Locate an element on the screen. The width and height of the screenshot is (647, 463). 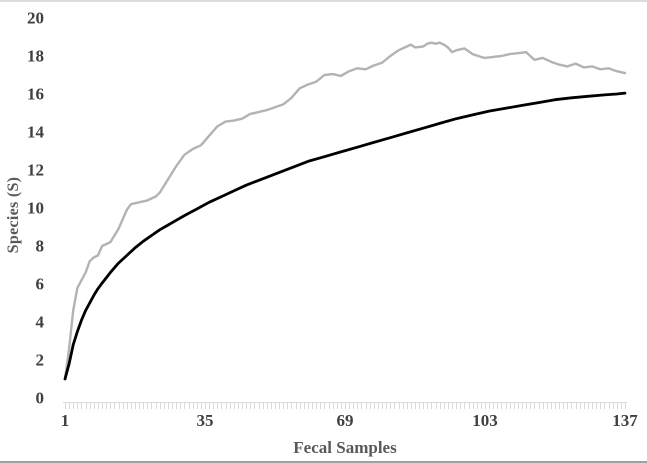
y-tick-label: 12 is located at coordinates (35, 170).